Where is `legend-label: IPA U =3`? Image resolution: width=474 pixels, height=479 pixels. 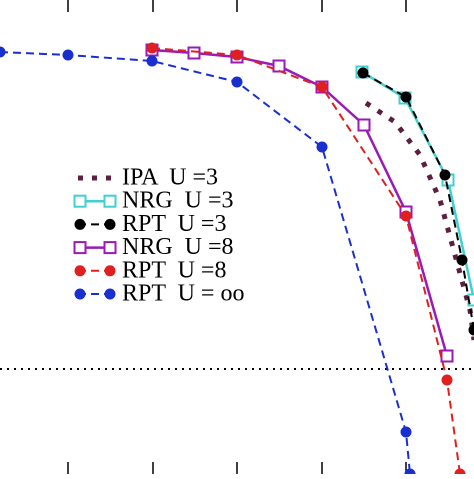
legend-label: IPA U =3 is located at coordinates (170, 178).